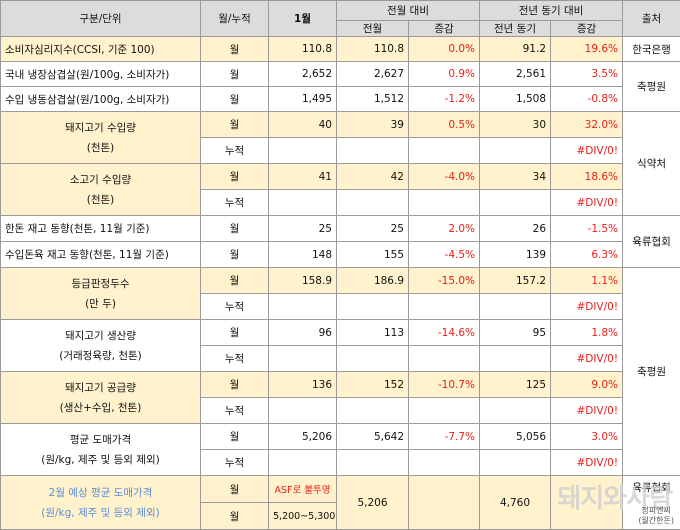 The height and width of the screenshot is (530, 680). I want to click on row-yoy-change: -0.8%, so click(587, 99).